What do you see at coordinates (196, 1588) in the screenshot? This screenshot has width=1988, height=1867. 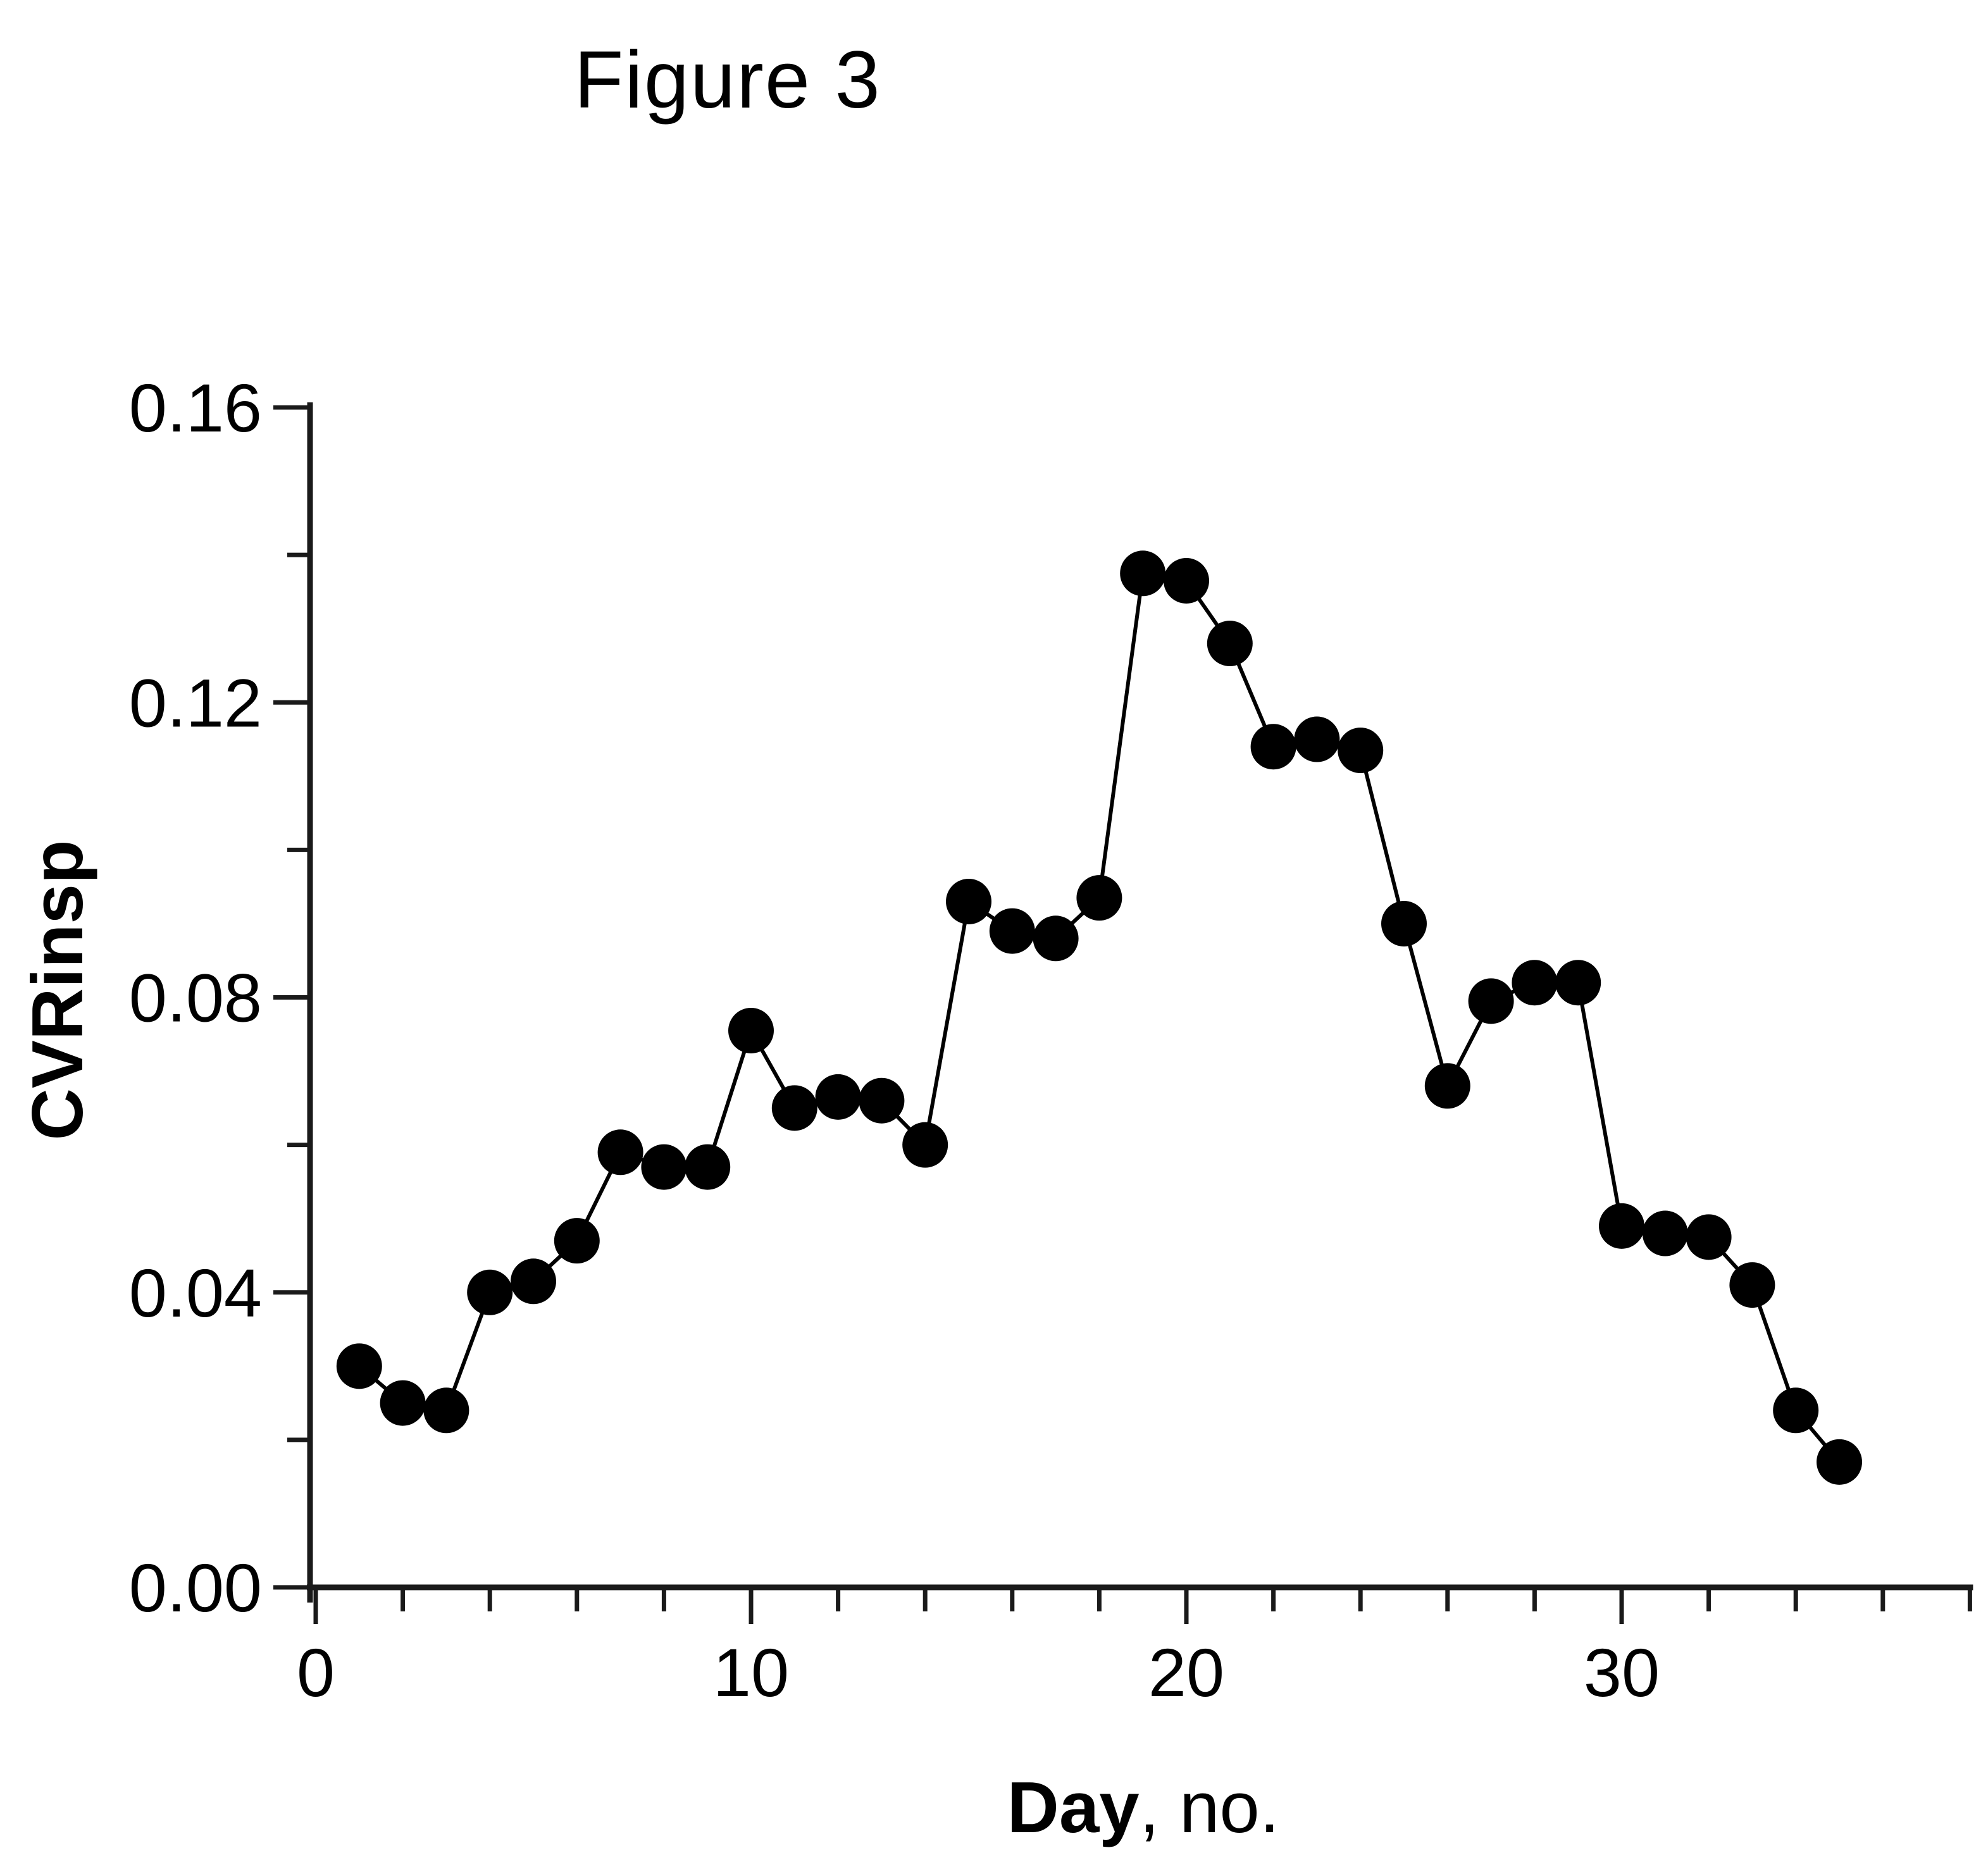 I see `y-tick-label: 0.00` at bounding box center [196, 1588].